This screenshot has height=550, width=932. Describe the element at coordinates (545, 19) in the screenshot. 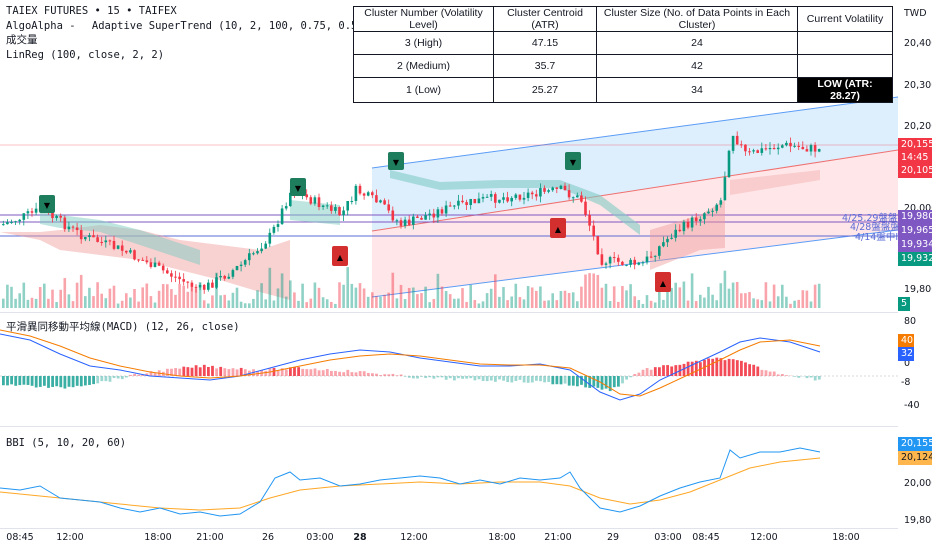

I see `table-header-cell: Cluster Centroid (ATR)` at that location.